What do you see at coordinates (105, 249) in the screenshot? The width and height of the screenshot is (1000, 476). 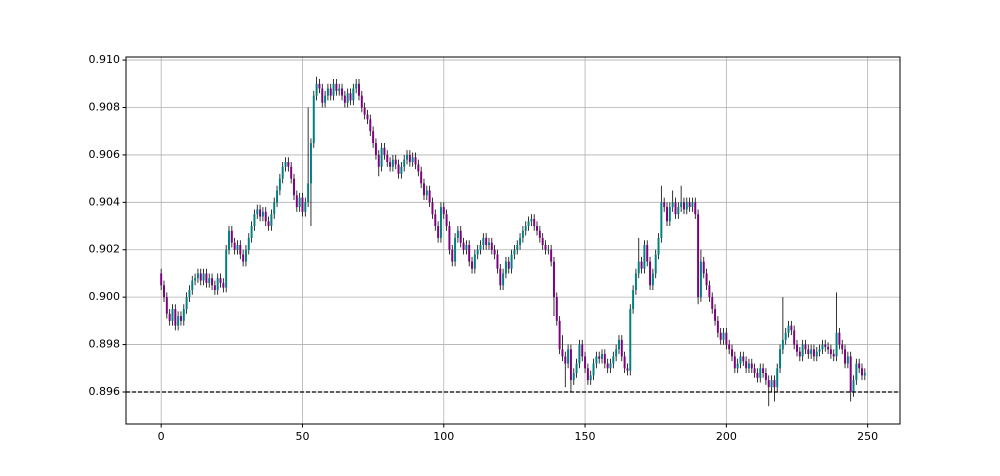 I see `y-tick-label: 0.902` at bounding box center [105, 249].